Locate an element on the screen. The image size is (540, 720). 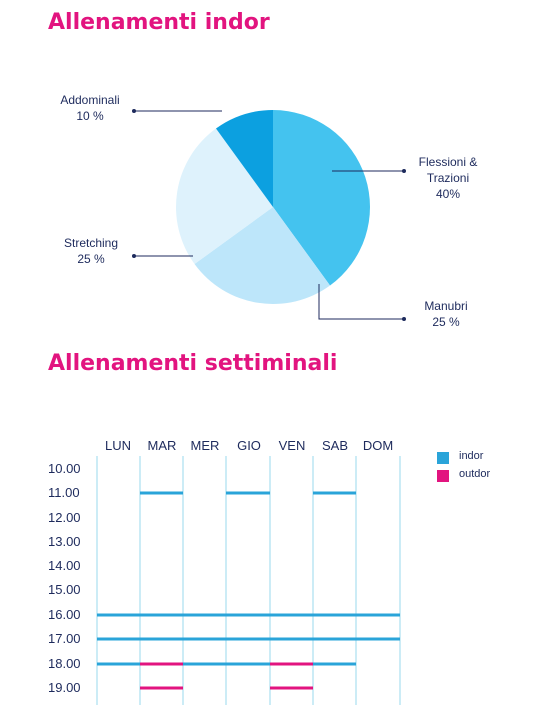
label-stretching-name: Stretching is located at coordinates (91, 243).